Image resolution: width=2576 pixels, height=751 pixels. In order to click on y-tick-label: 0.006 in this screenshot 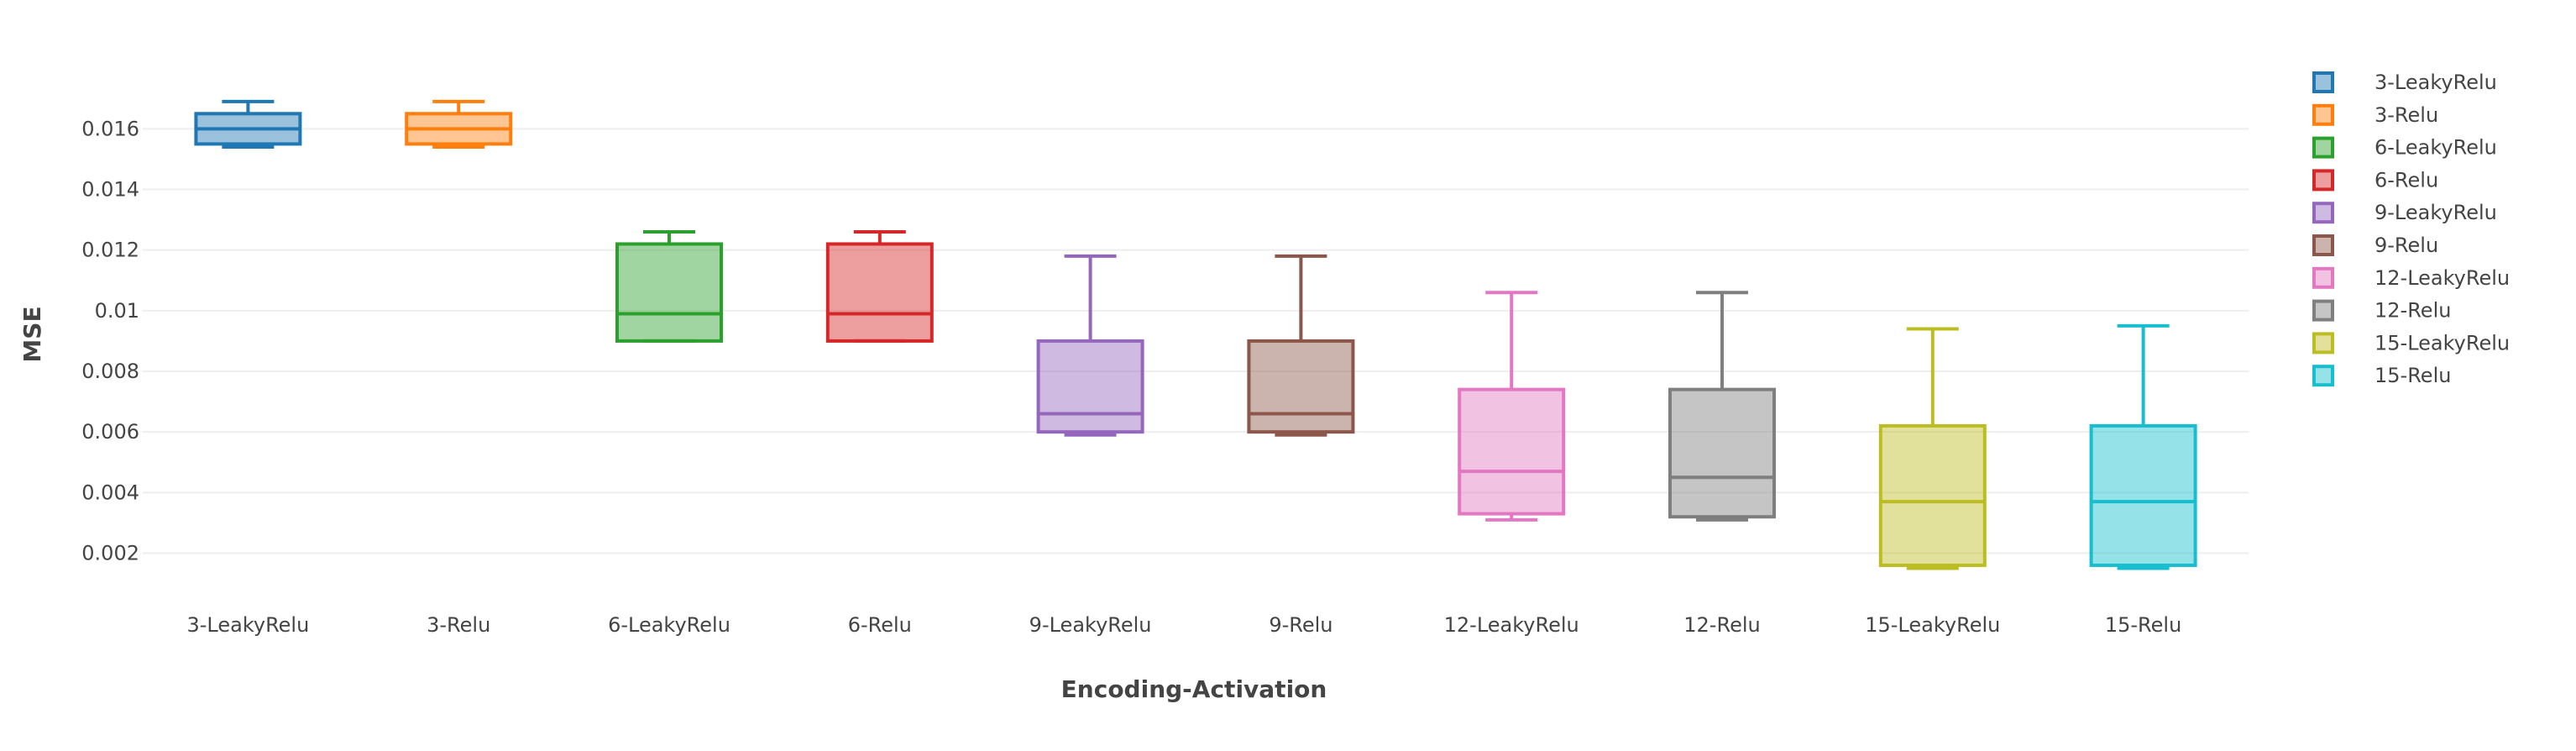, I will do `click(110, 432)`.